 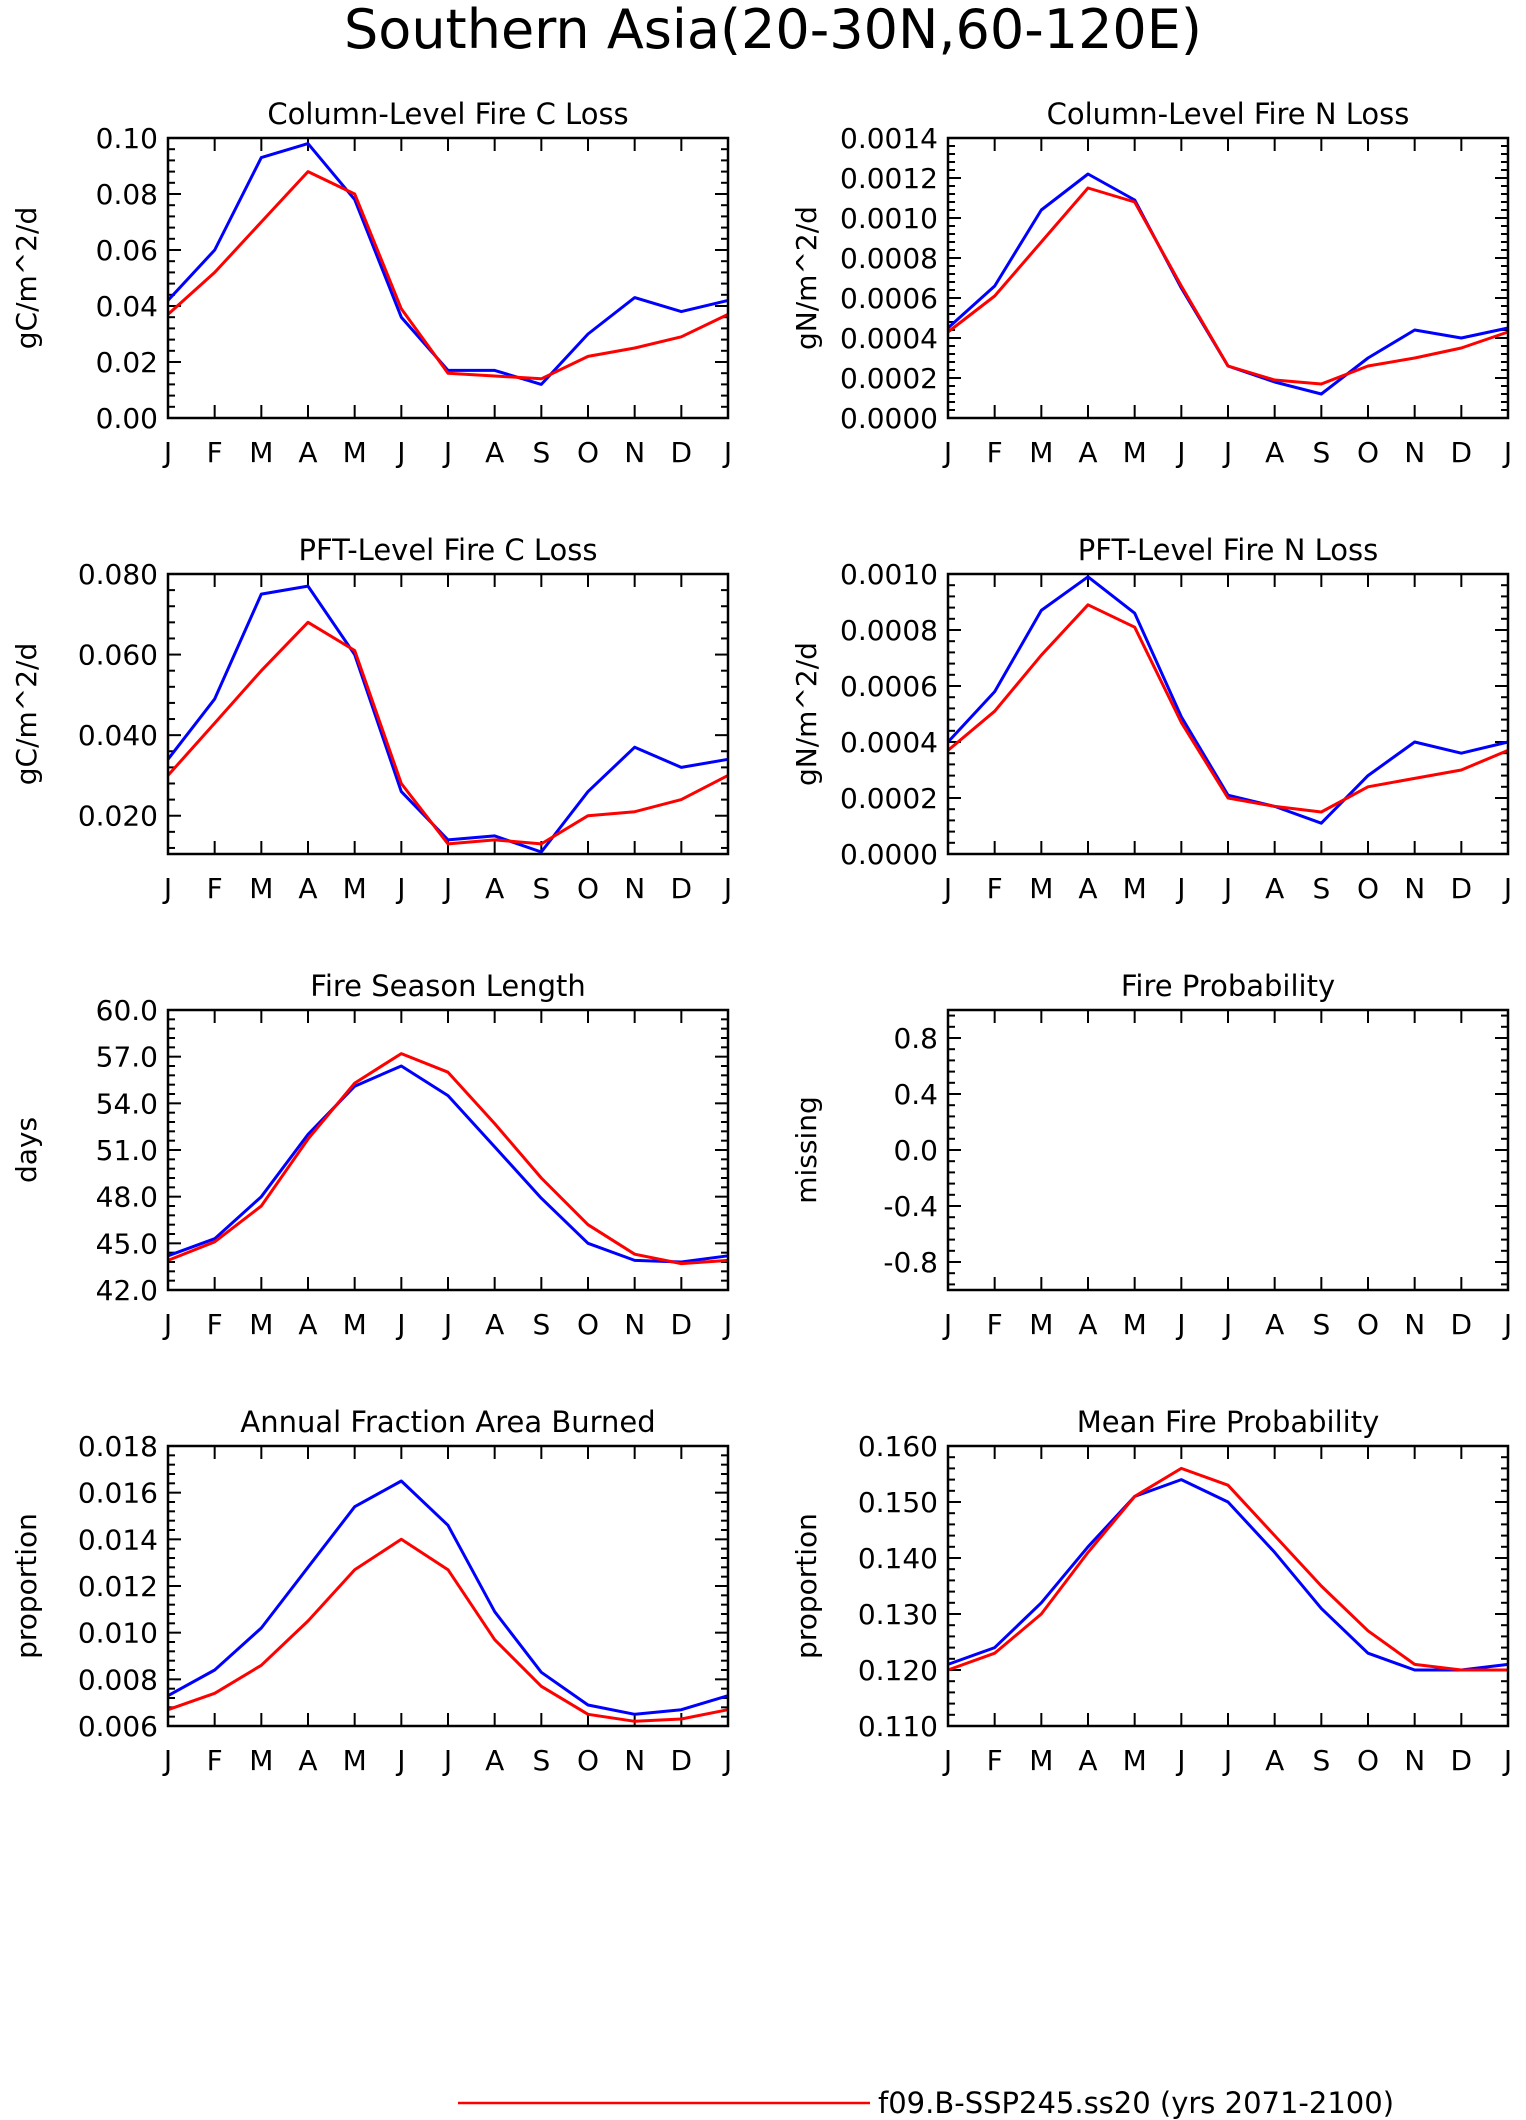 What do you see at coordinates (127, 138) in the screenshot?
I see `y-tick-label: 0.10` at bounding box center [127, 138].